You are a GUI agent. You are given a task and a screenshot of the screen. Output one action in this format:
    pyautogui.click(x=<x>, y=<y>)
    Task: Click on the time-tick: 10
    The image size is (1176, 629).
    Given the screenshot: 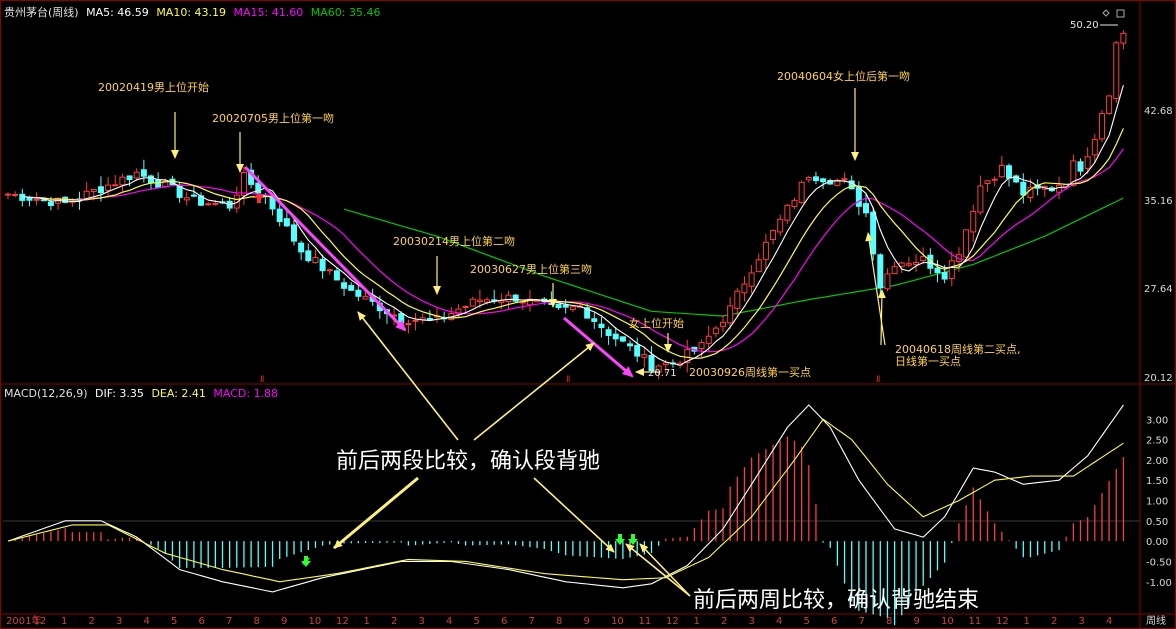 What is the action you would take?
    pyautogui.click(x=315, y=621)
    